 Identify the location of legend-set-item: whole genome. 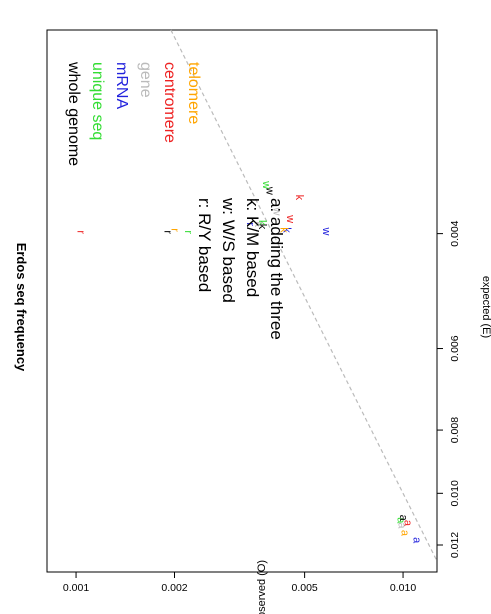
(73, 113).